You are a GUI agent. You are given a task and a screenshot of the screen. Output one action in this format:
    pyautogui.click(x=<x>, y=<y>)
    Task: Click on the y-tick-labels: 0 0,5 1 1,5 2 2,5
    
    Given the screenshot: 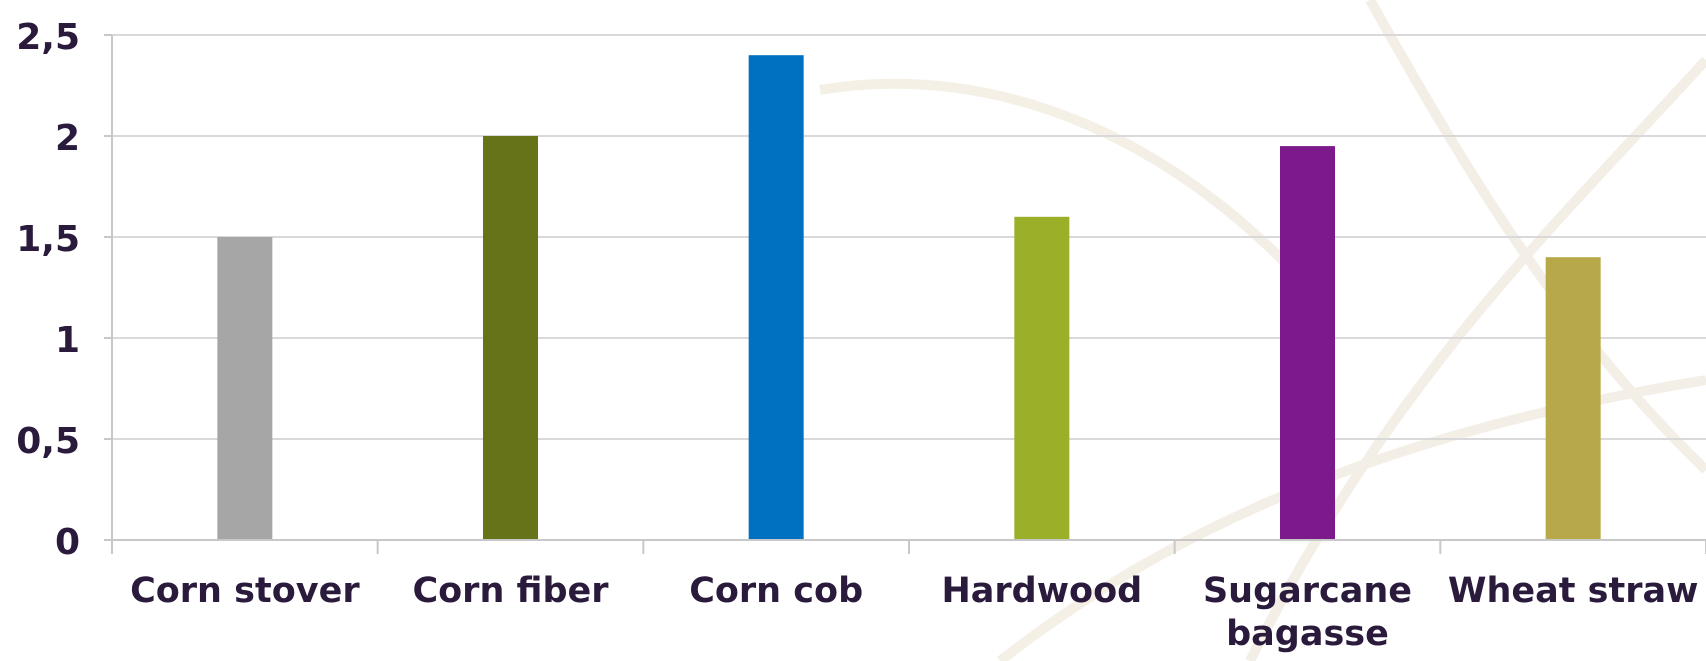 What is the action you would take?
    pyautogui.click(x=48, y=290)
    